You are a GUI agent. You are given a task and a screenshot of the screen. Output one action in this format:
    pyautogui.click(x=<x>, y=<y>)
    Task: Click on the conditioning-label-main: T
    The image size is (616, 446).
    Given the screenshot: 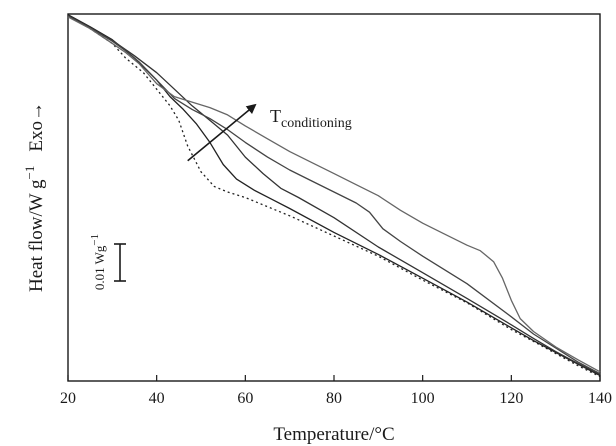 What is the action you would take?
    pyautogui.click(x=275, y=116)
    